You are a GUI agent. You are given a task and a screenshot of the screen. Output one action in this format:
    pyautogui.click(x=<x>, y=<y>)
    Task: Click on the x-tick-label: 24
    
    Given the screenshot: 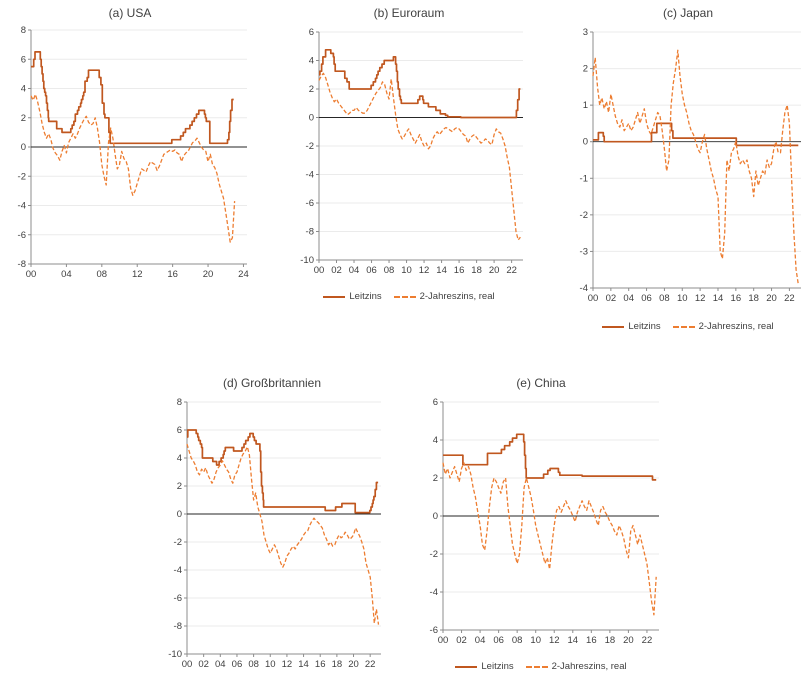 What is the action you would take?
    pyautogui.click(x=243, y=274)
    